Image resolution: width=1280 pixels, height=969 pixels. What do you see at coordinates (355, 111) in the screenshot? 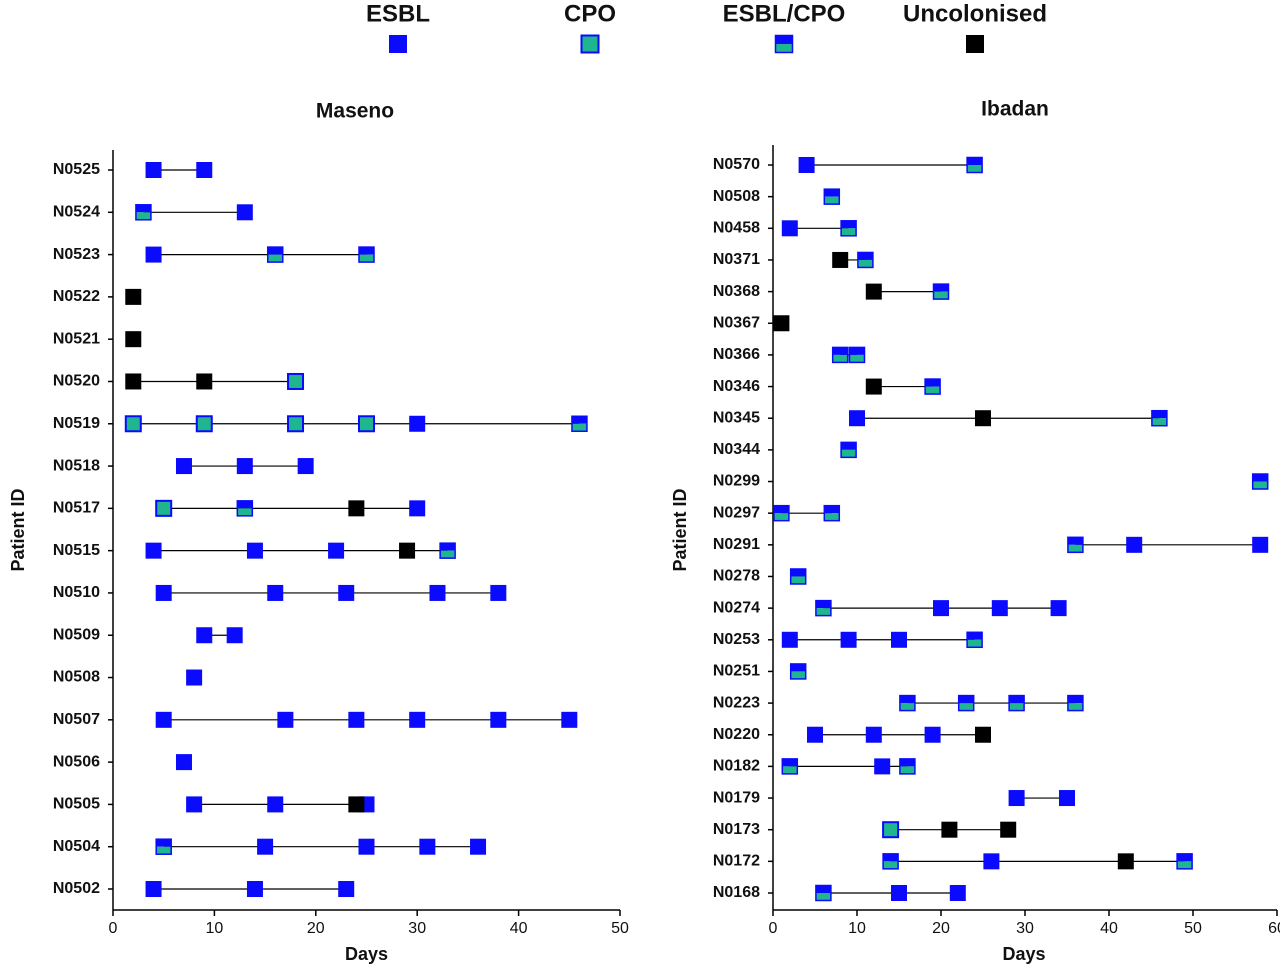
I see `panel-title: Maseno` at bounding box center [355, 111].